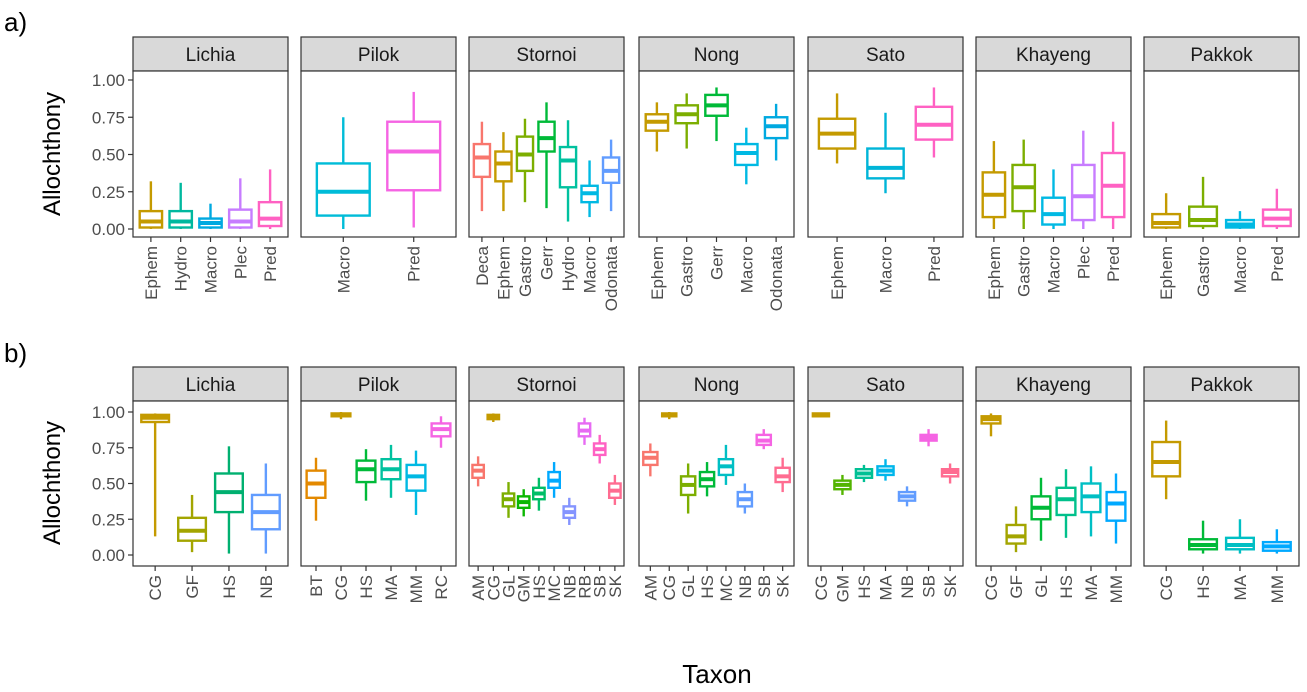 This screenshot has width=1307, height=692. I want to click on facet-khayeng: Khayeng CG GF GL HS MA MM, so click(1053, 484).